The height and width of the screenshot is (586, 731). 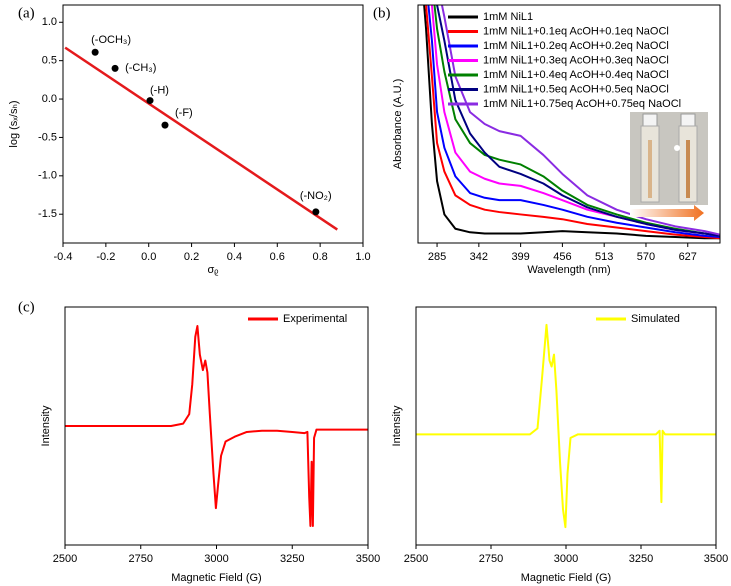 What do you see at coordinates (26, 13) in the screenshot?
I see `panel-label: (a)` at bounding box center [26, 13].